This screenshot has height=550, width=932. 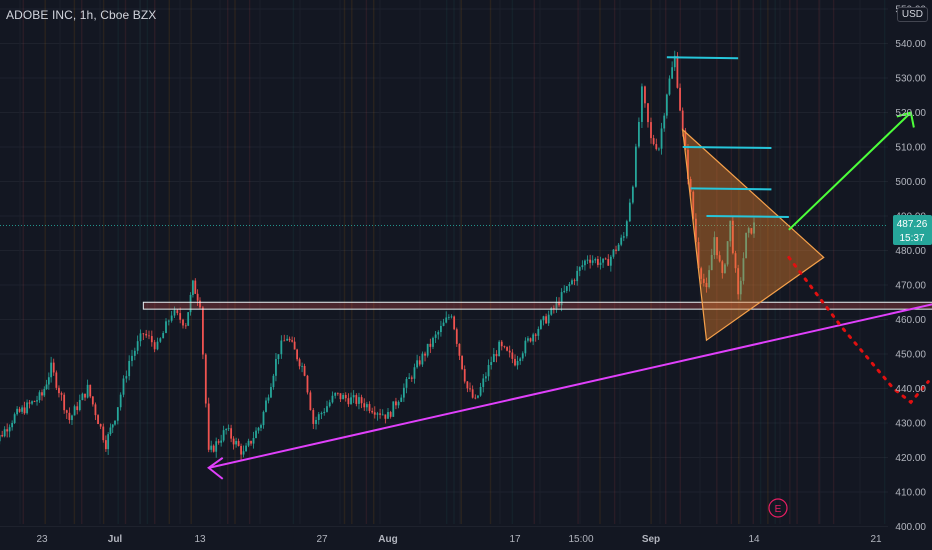 What do you see at coordinates (754, 539) in the screenshot?
I see `x-tick-label: 14` at bounding box center [754, 539].